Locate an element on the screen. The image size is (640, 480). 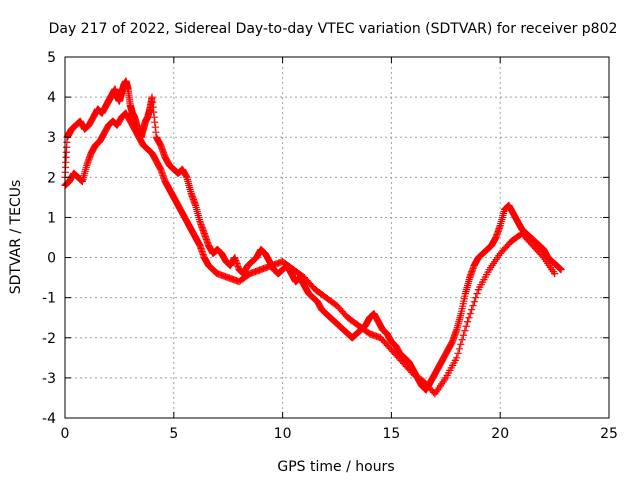
x-tick-label: 20 is located at coordinates (500, 434).